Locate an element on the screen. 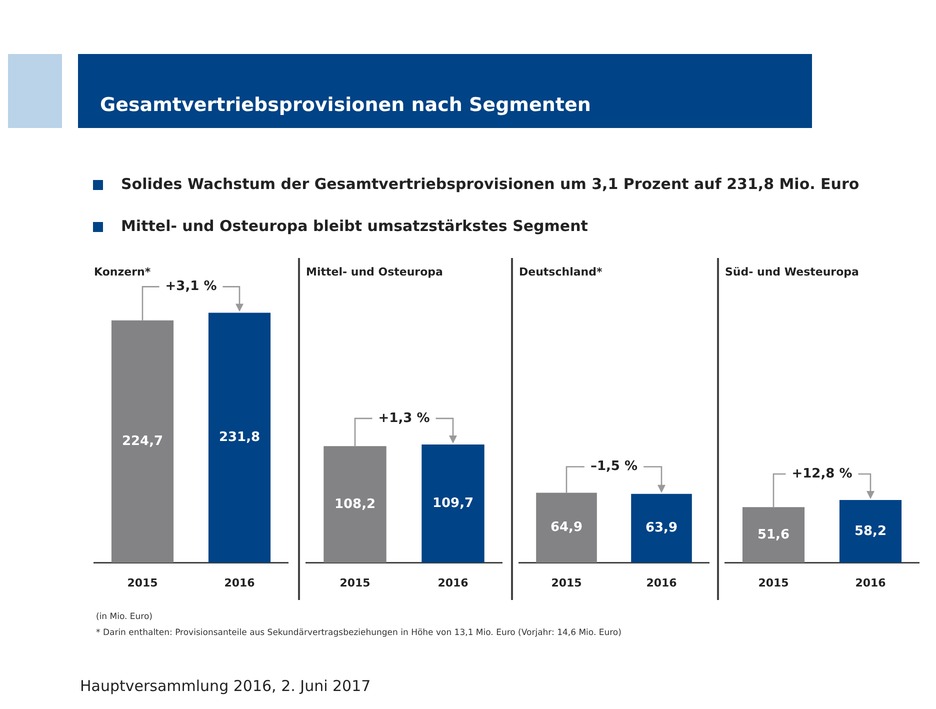 The width and height of the screenshot is (936, 709). data-label: 224,7 is located at coordinates (143, 441).